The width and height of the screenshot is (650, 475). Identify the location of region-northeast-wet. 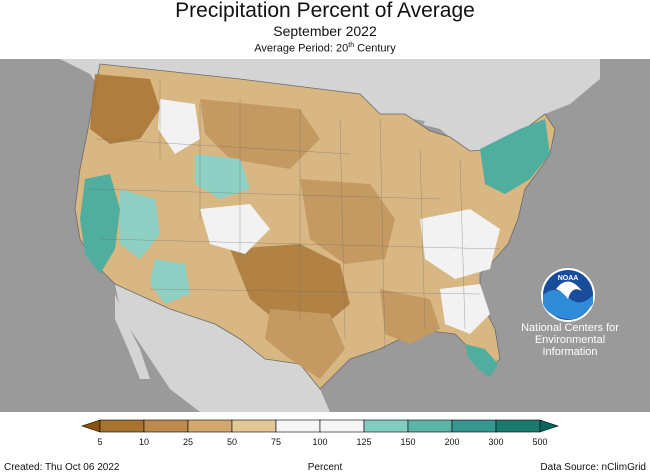
(515, 156).